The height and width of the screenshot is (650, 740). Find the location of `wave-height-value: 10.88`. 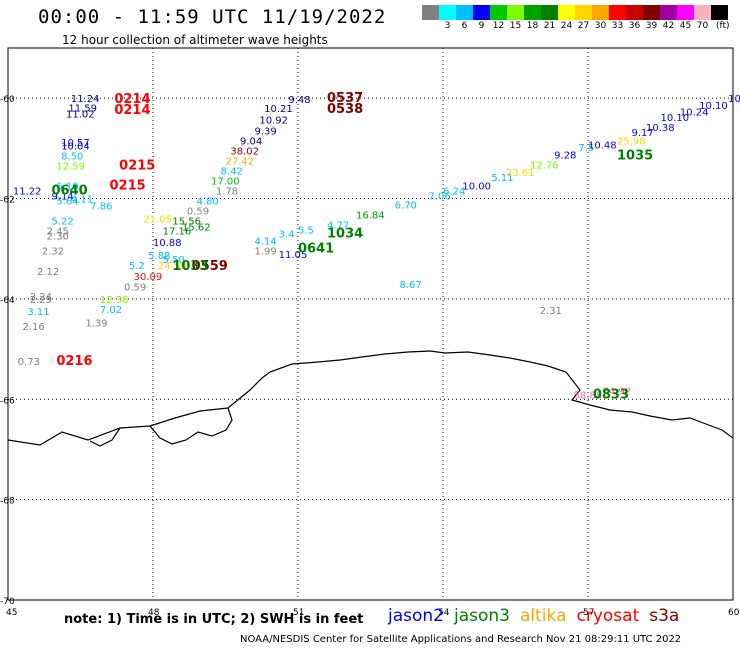

wave-height-value: 10.88 is located at coordinates (167, 243).